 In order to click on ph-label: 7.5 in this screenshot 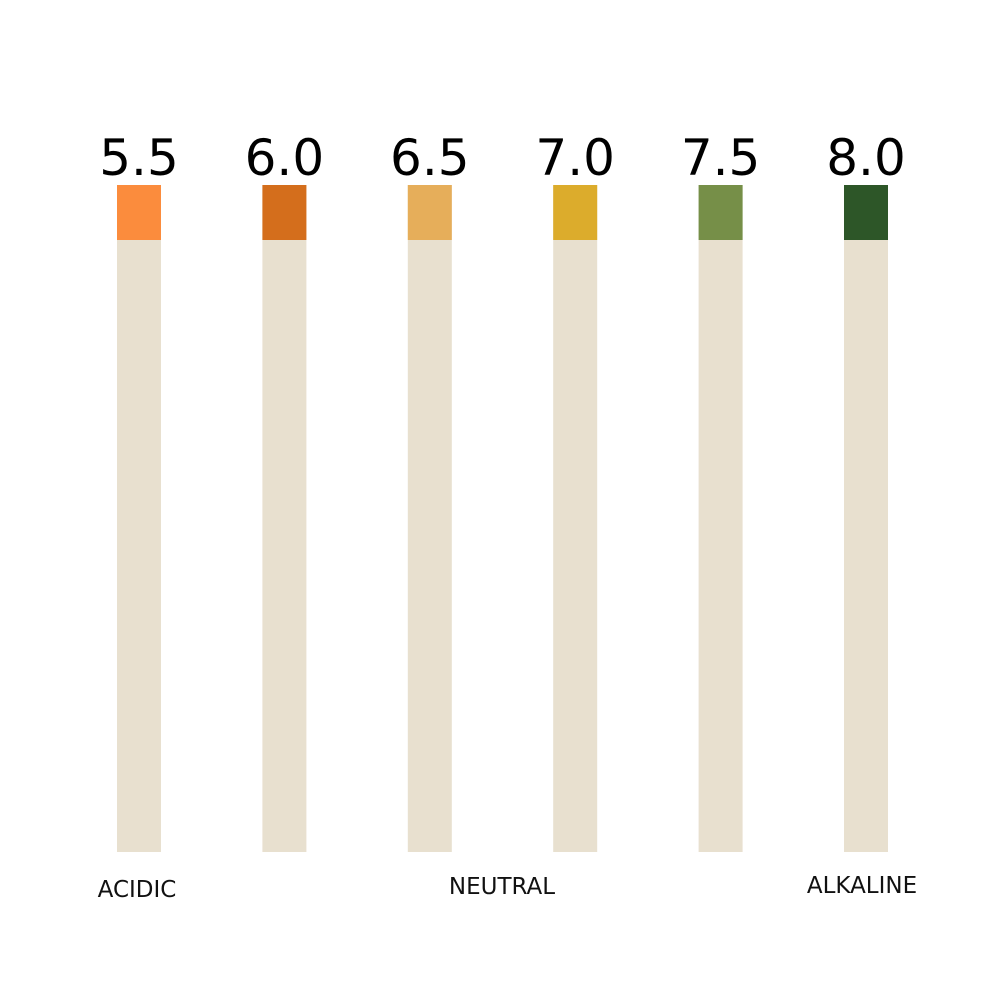, I will do `click(721, 158)`.